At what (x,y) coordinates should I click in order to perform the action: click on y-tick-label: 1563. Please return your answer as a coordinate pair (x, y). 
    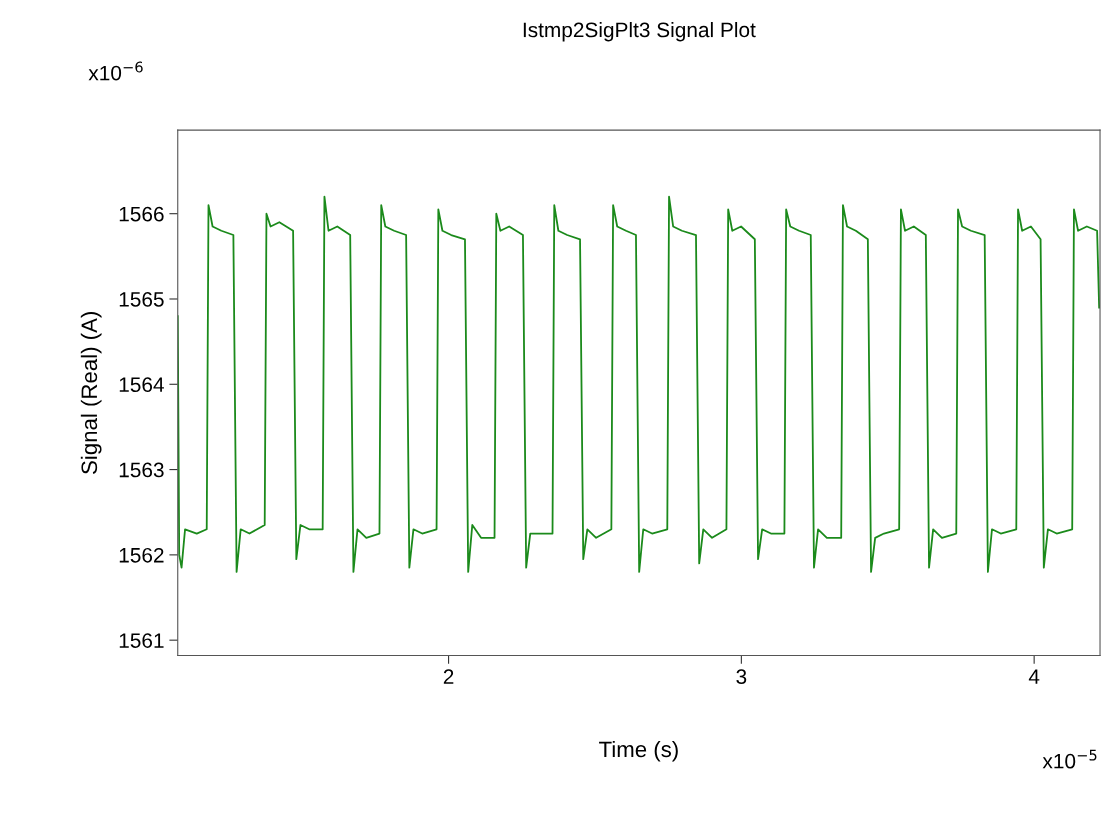
    Looking at the image, I should click on (141, 470).